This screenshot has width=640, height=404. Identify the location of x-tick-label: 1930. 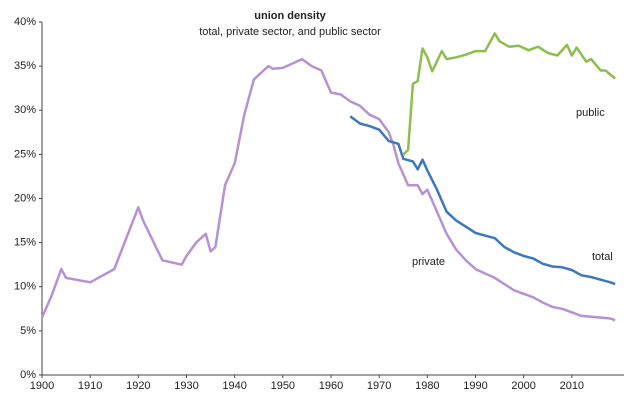
(186, 386).